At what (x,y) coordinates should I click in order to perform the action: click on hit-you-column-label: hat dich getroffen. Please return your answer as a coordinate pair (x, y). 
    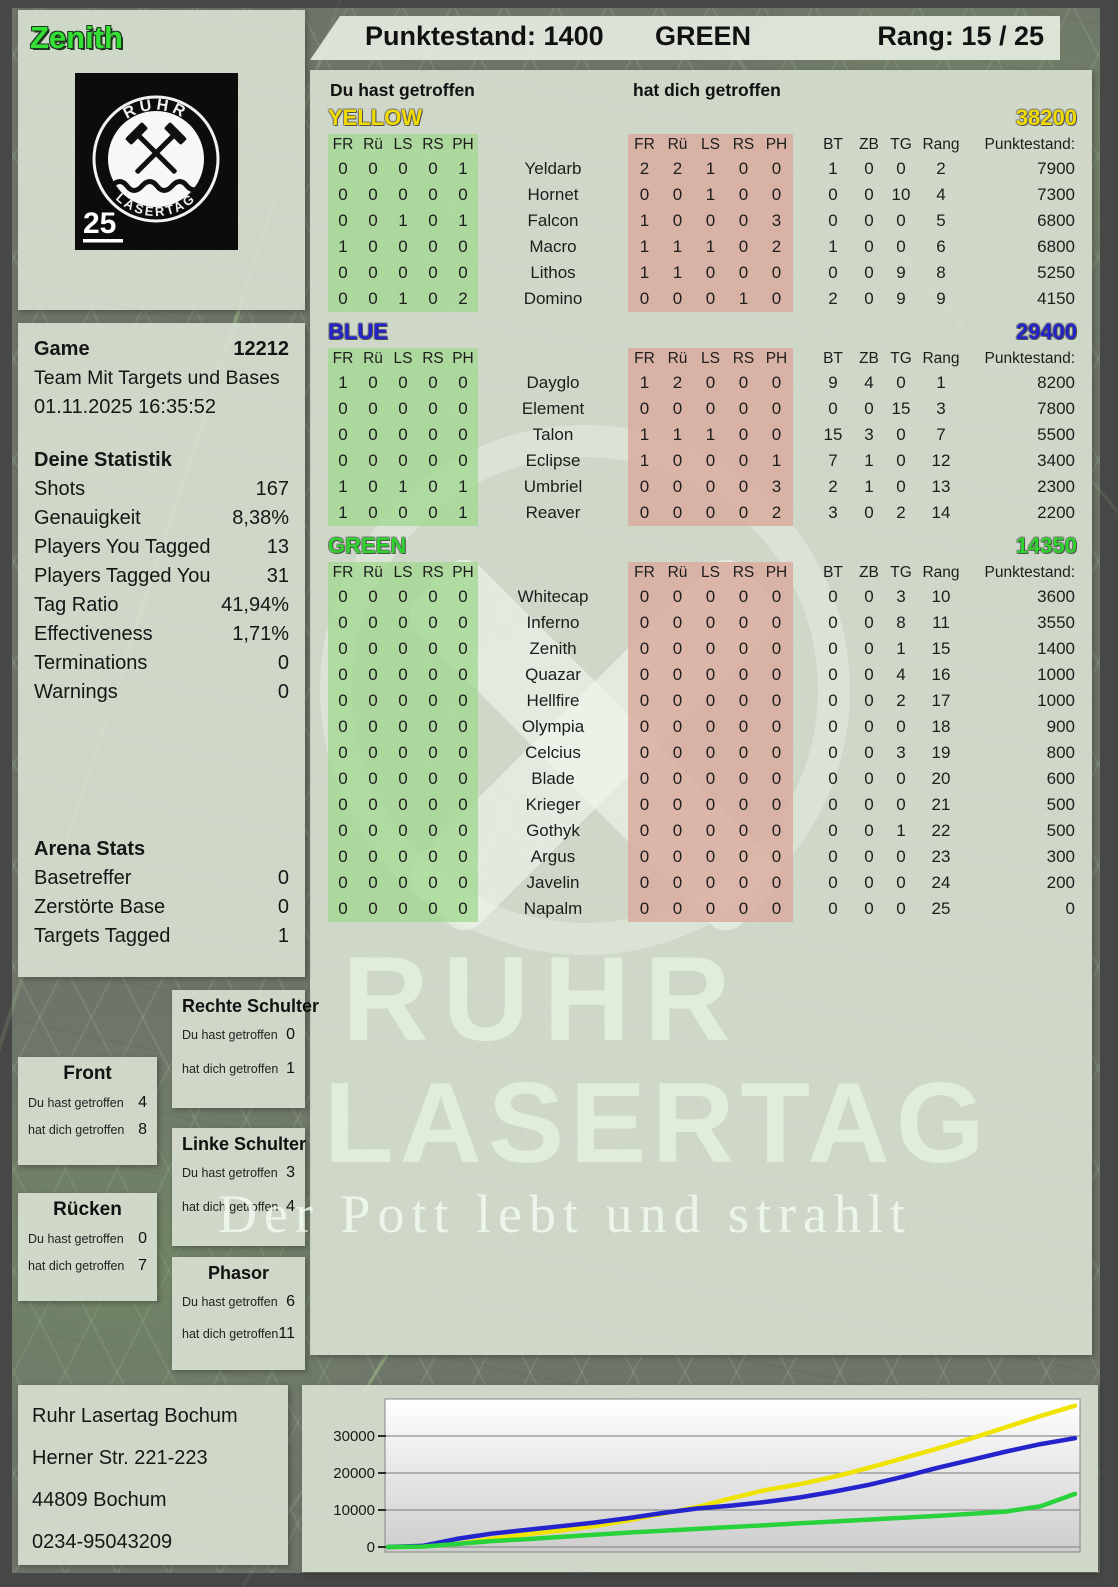
    Looking at the image, I should click on (707, 90).